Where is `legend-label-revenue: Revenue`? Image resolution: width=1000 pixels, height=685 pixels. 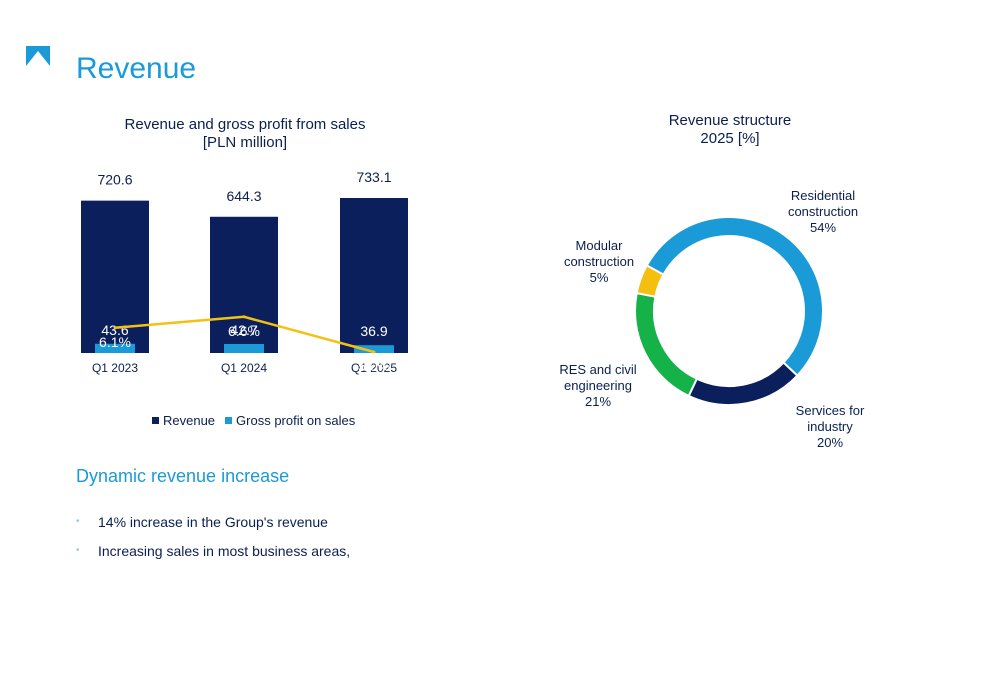
legend-label-revenue: Revenue is located at coordinates (189, 420).